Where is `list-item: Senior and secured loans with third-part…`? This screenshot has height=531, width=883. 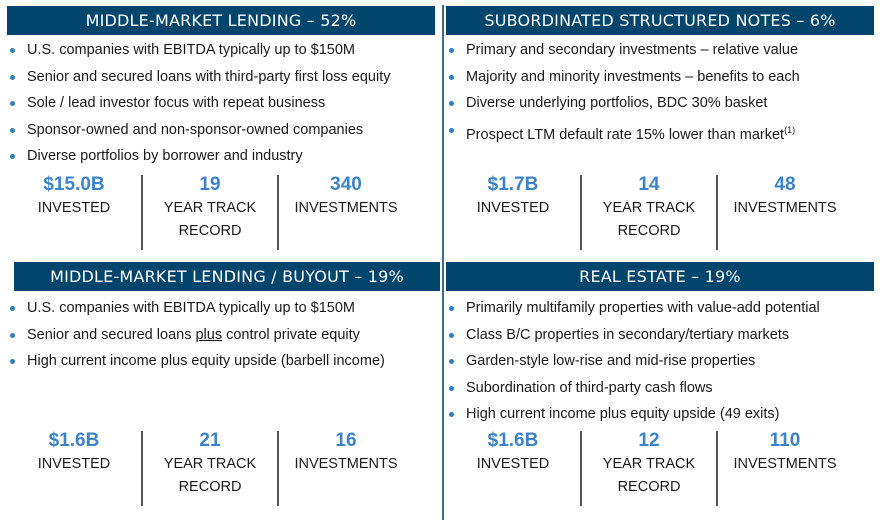
list-item: Senior and secured loans with third-part… is located at coordinates (221, 77).